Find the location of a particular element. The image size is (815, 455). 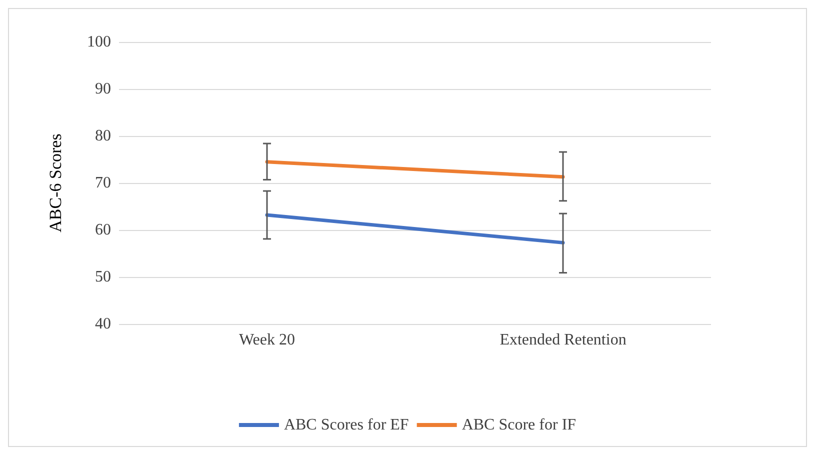

x-tick-label: Extended Retention is located at coordinates (563, 340).